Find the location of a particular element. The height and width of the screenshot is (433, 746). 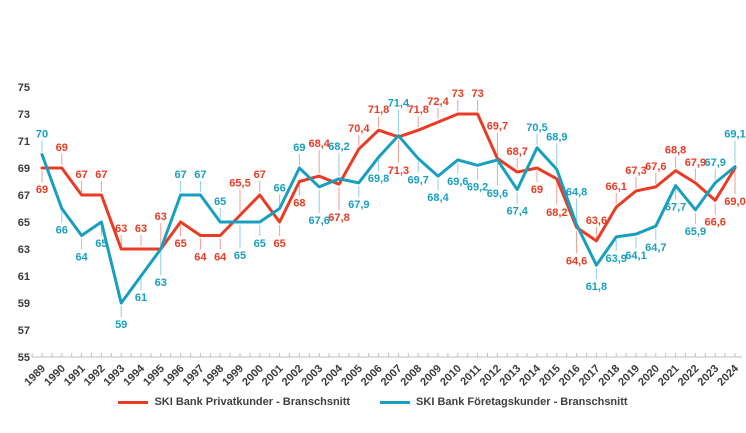

x-tick-label: 2020 is located at coordinates (649, 376).